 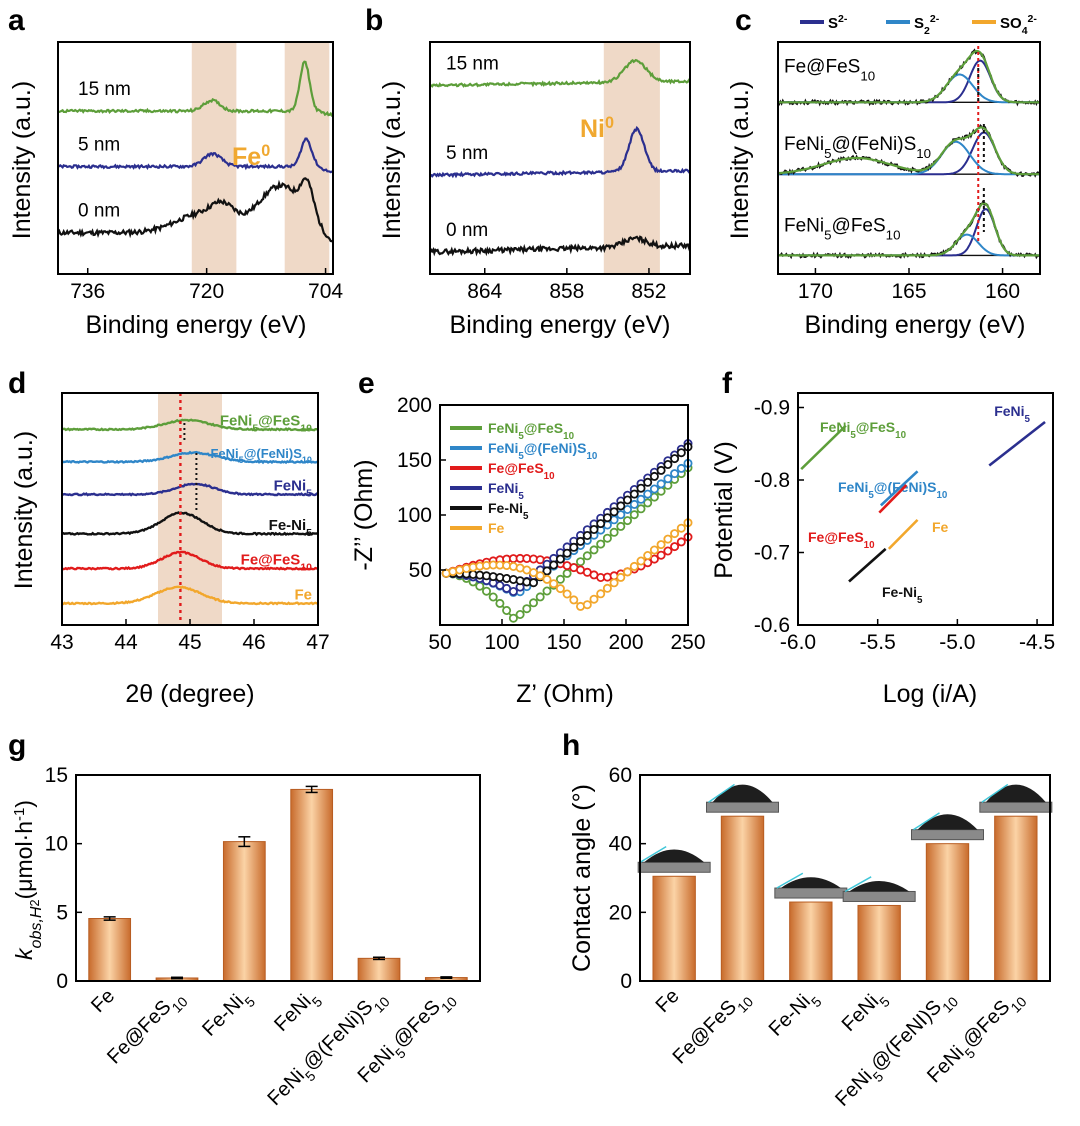 I want to click on x-tick-label: 200, so click(x=625, y=642).